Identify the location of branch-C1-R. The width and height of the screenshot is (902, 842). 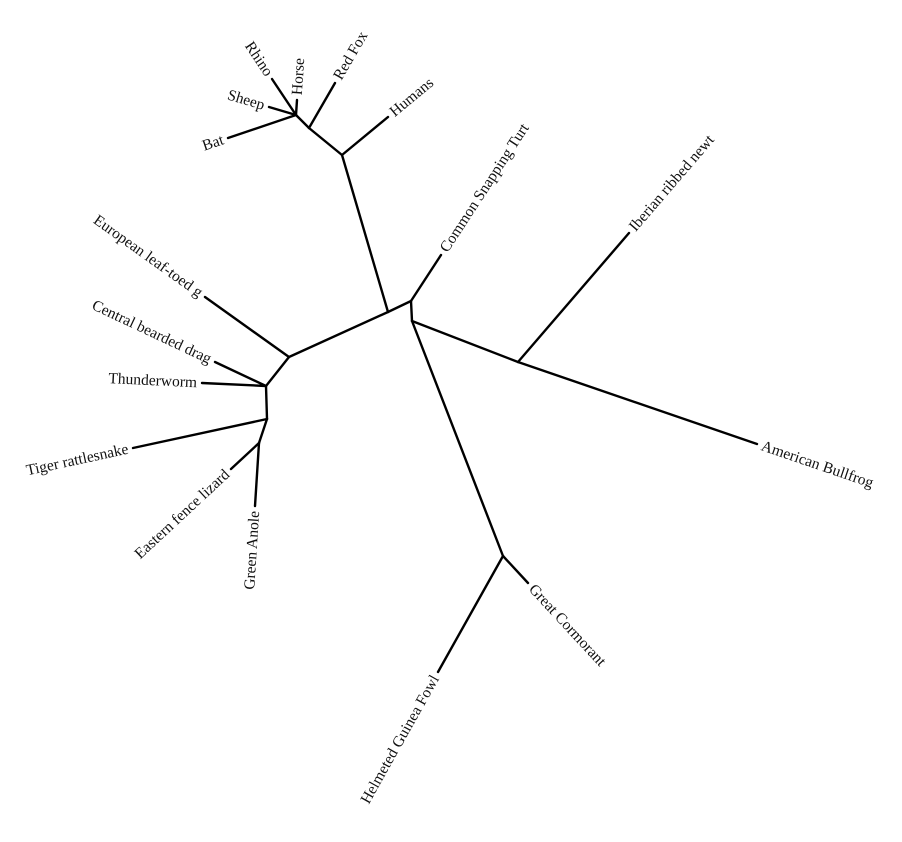
(399, 306).